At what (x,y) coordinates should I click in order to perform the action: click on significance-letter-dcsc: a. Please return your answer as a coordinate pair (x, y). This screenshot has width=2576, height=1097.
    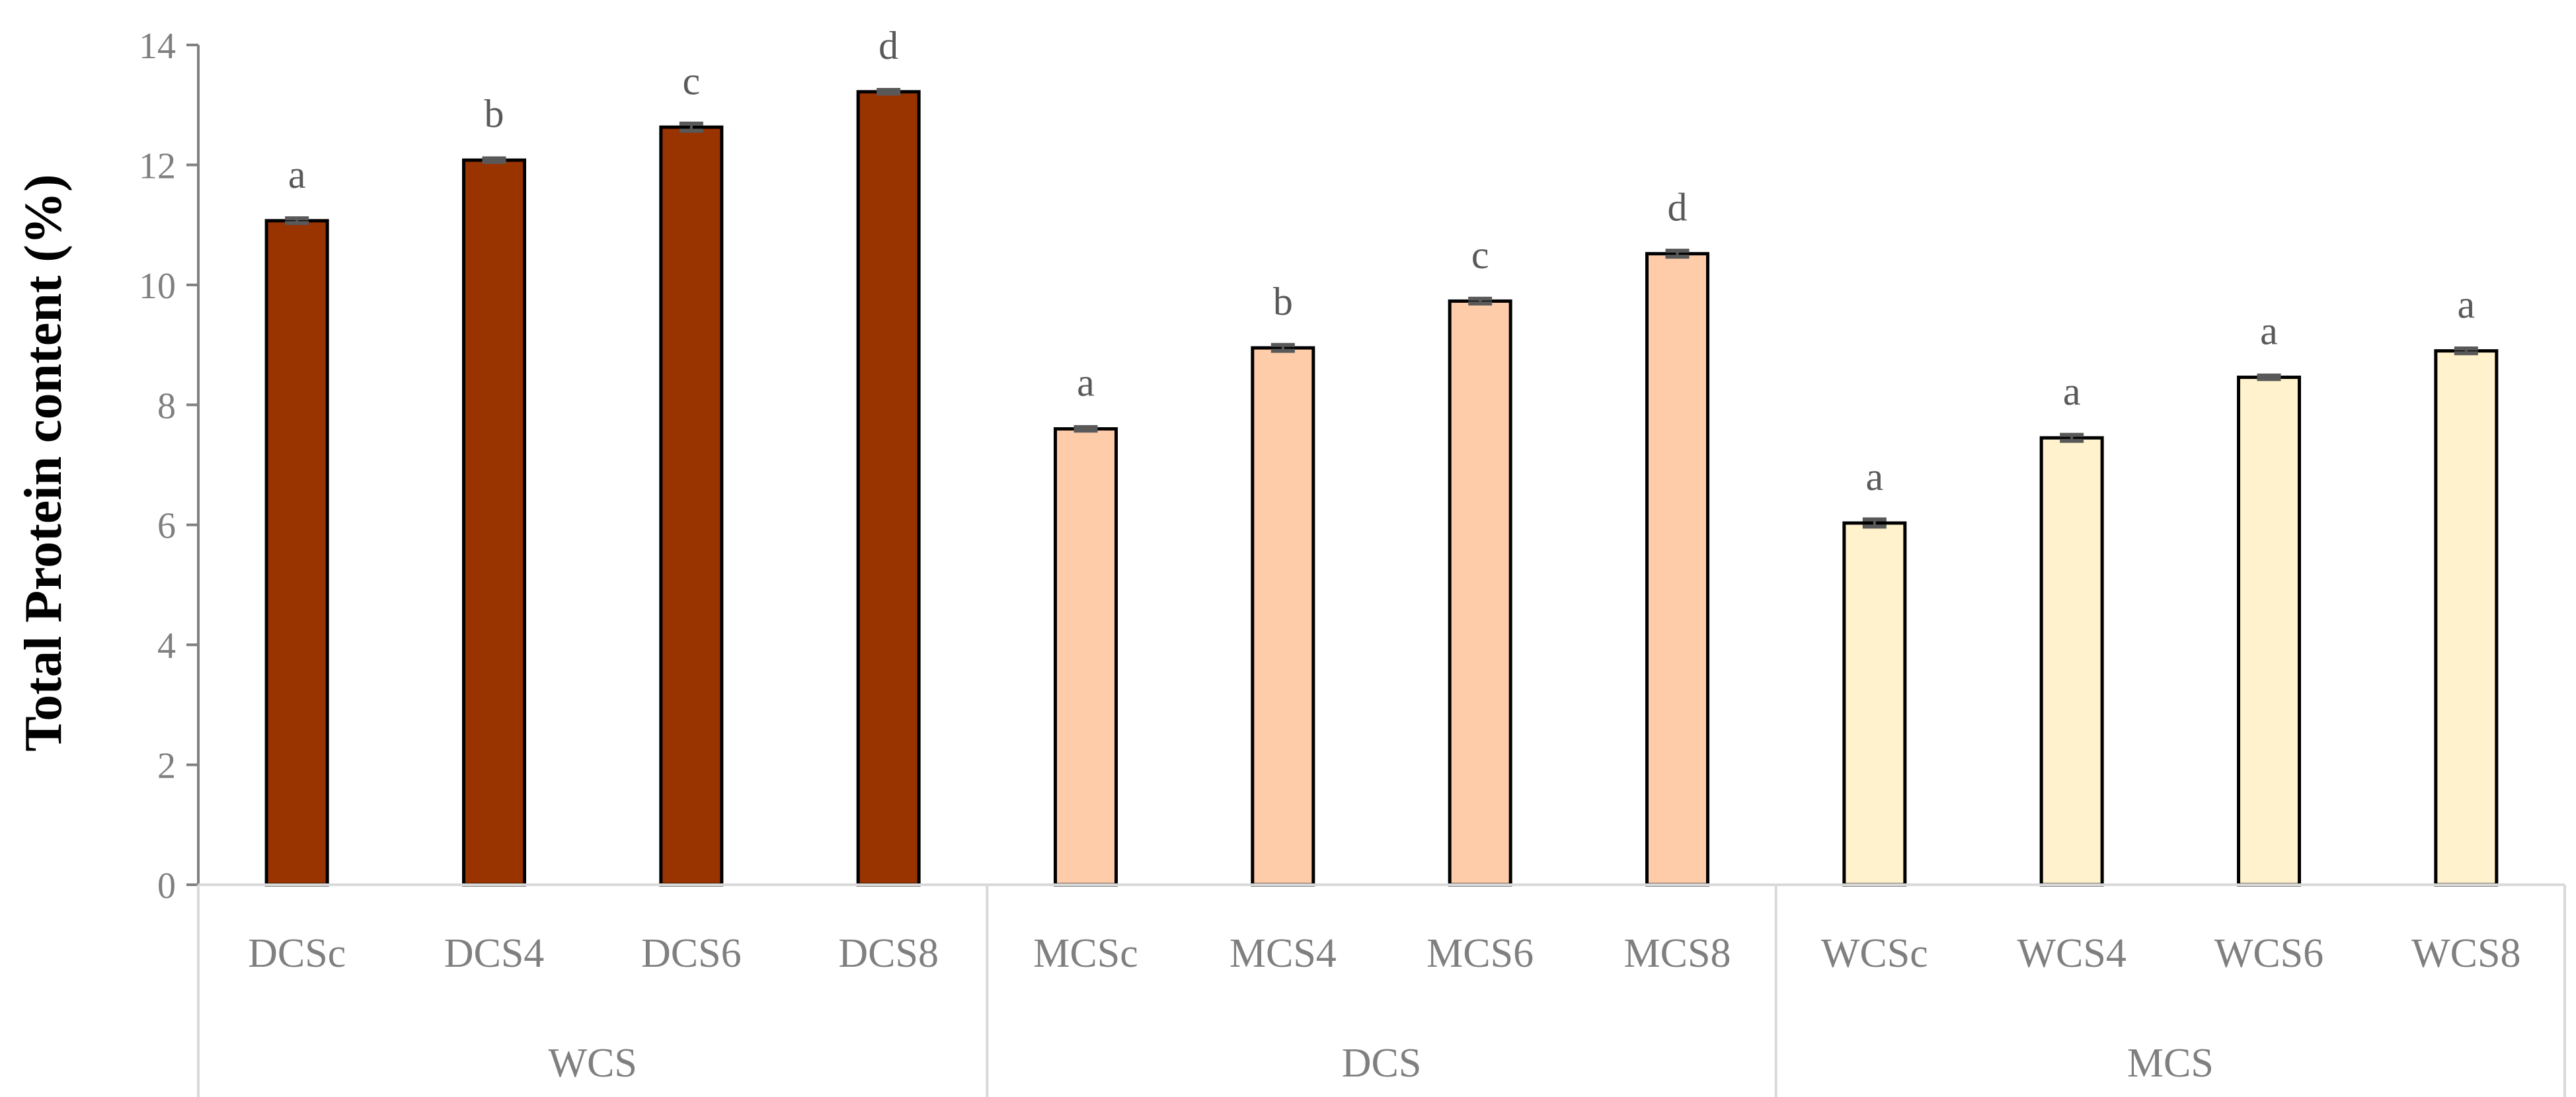
    Looking at the image, I should click on (297, 174).